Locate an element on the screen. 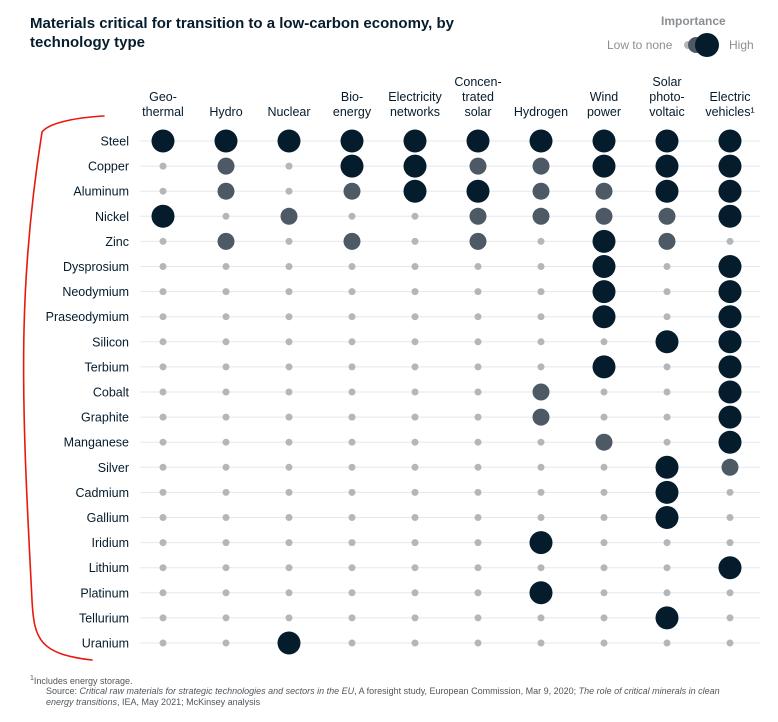 This screenshot has height=722, width=778. legend-high-label: High is located at coordinates (741, 45).